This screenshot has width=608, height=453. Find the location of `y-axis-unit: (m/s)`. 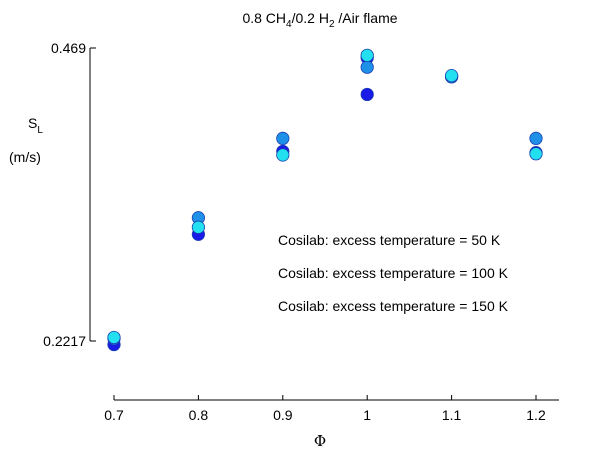

y-axis-unit: (m/s) is located at coordinates (25, 157).